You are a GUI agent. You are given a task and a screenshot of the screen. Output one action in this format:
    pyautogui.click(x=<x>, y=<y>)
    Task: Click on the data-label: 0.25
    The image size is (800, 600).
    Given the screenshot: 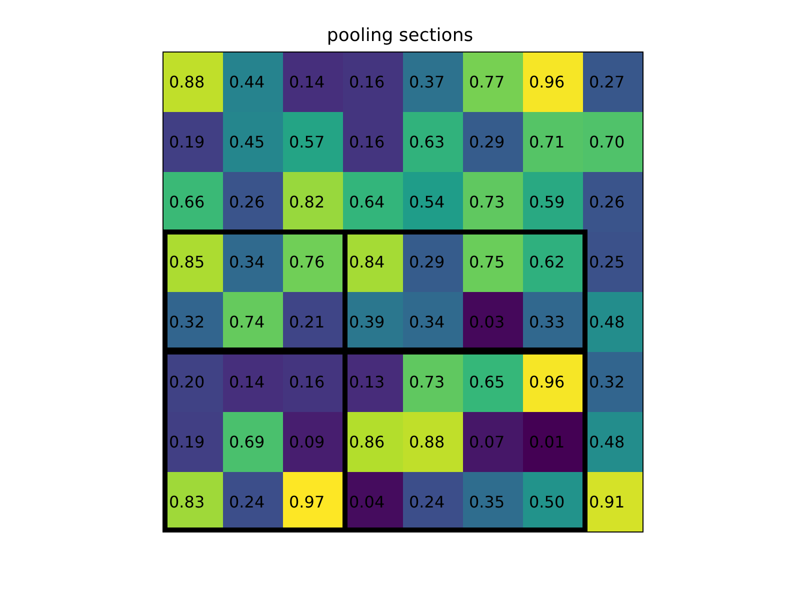 What is the action you would take?
    pyautogui.click(x=607, y=262)
    